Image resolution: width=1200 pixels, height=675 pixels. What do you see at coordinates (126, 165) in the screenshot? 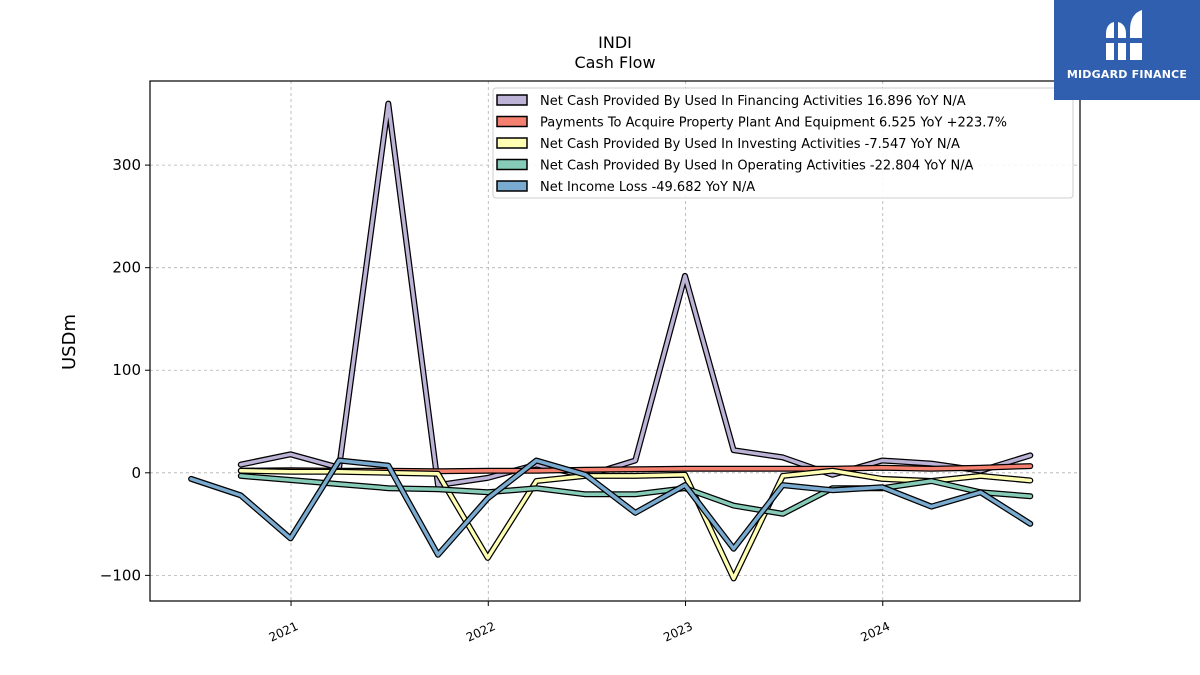
I see `y-tick-label: 300` at bounding box center [126, 165].